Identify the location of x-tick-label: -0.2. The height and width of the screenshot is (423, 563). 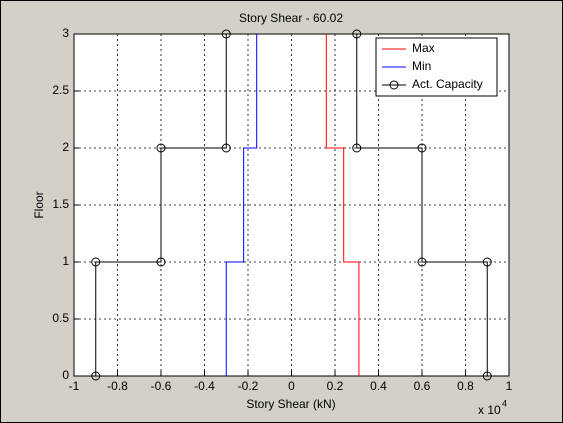
(248, 386).